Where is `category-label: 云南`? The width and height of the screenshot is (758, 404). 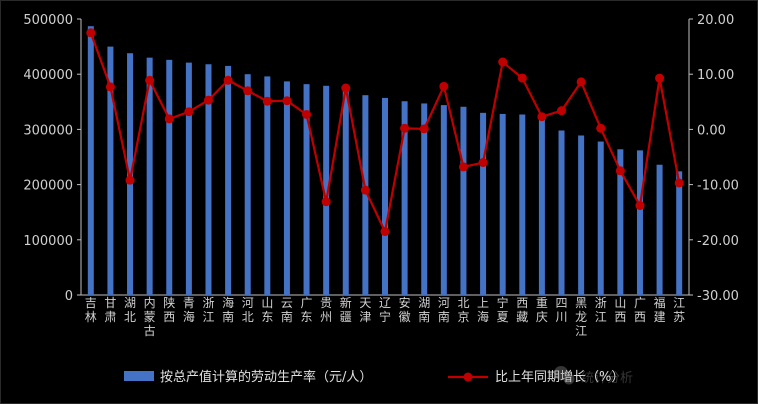
category-label: 云南 is located at coordinates (287, 310).